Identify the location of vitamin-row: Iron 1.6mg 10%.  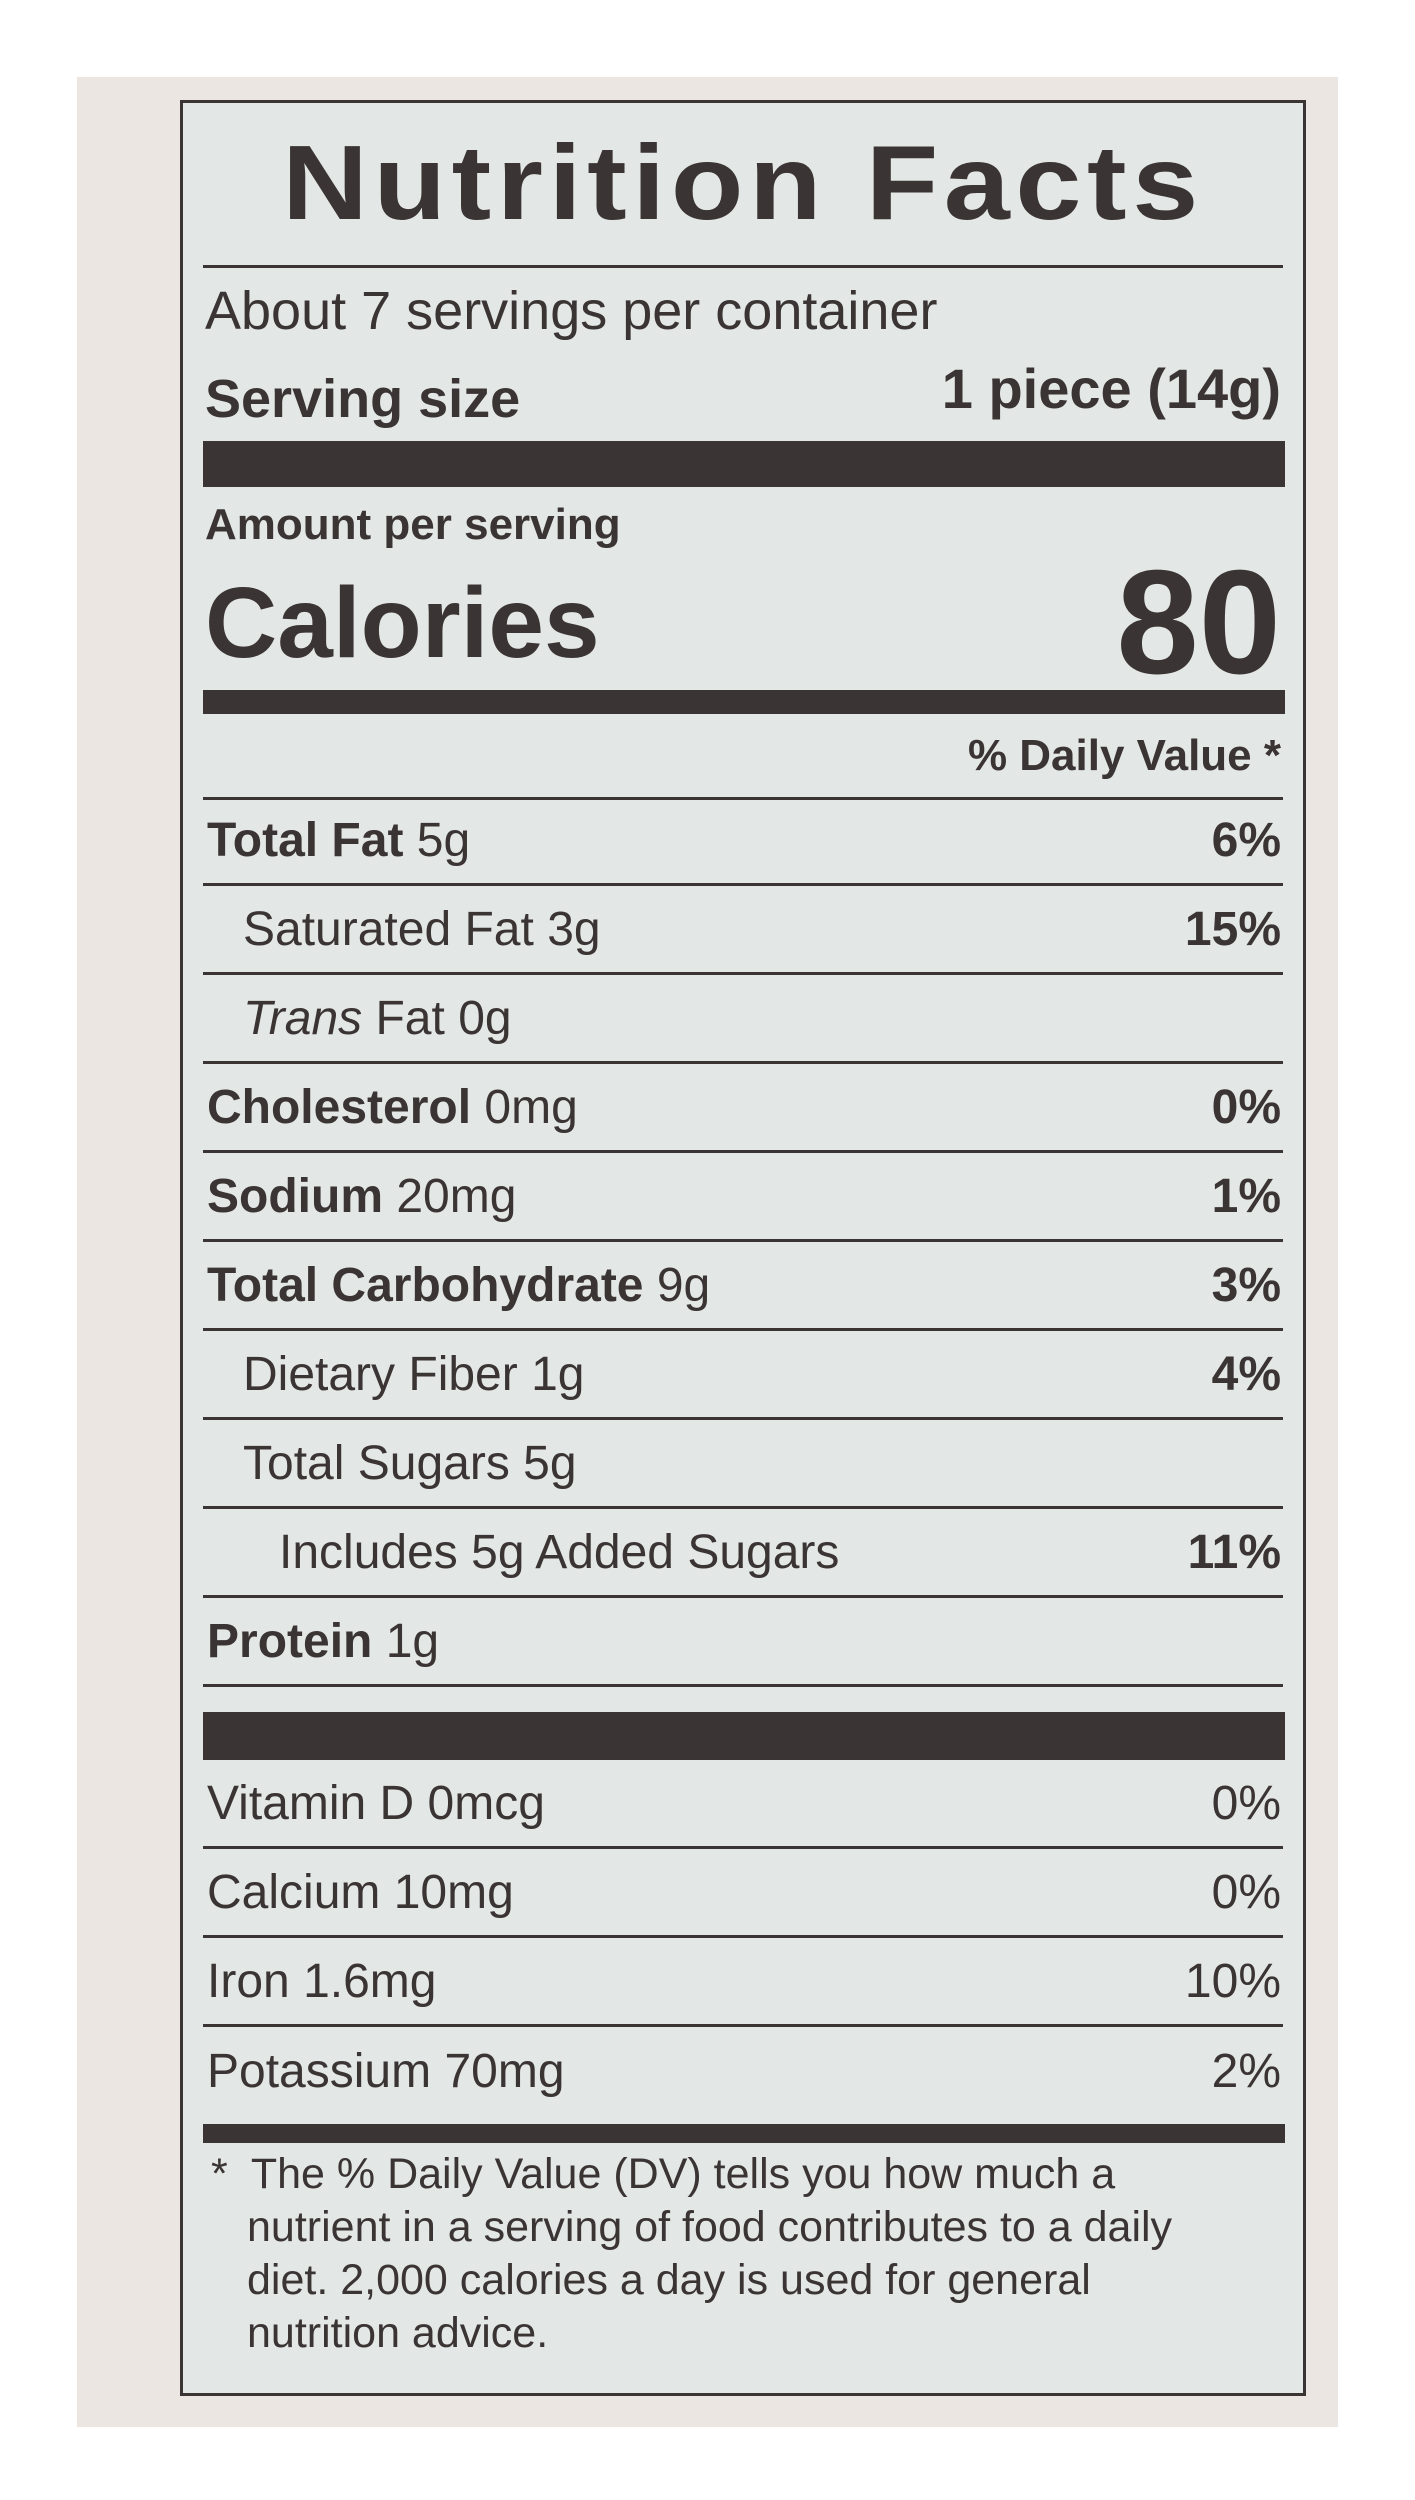
(743, 1982).